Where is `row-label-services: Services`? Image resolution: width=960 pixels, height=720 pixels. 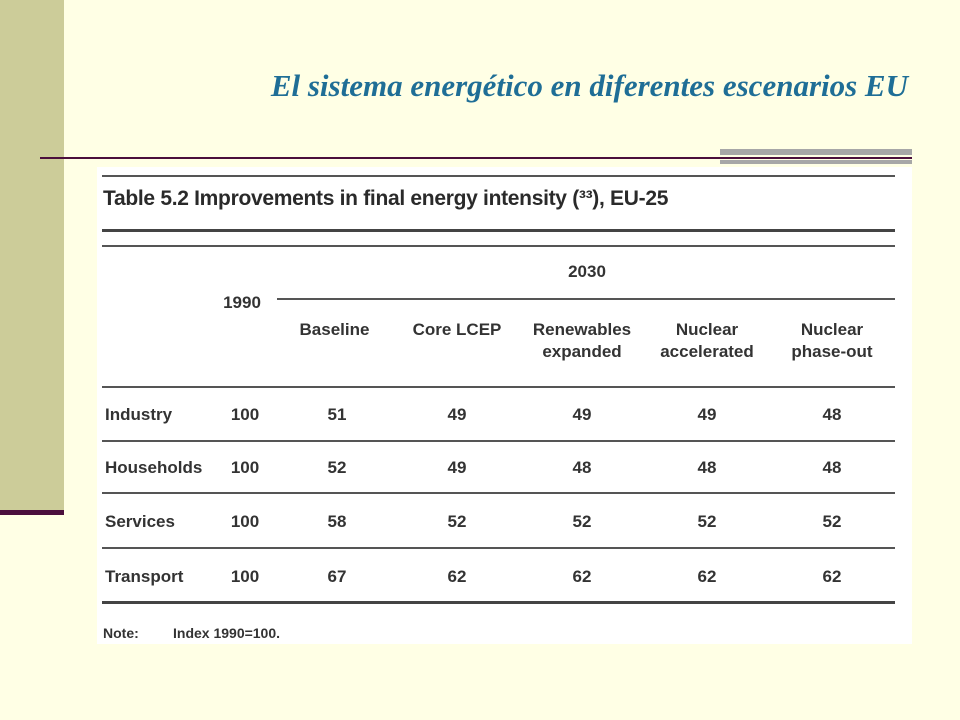 row-label-services: Services is located at coordinates (140, 521).